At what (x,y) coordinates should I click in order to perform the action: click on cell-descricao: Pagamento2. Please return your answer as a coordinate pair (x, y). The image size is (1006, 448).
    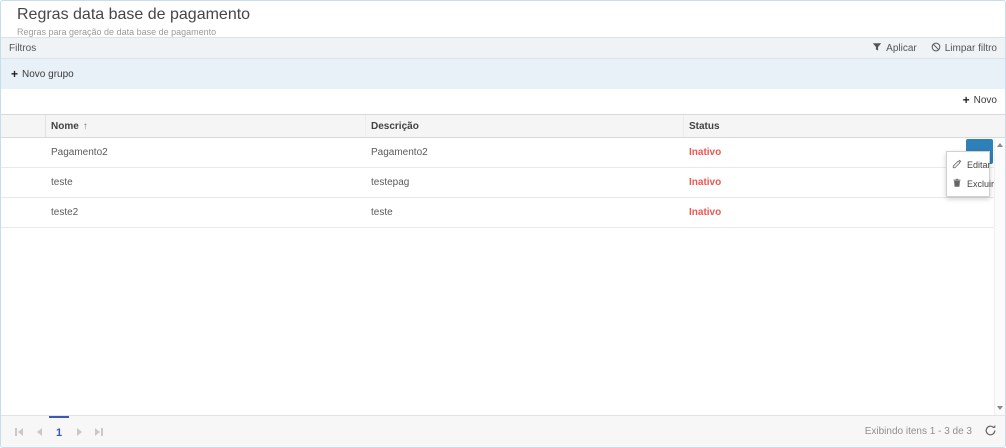
    Looking at the image, I should click on (399, 152).